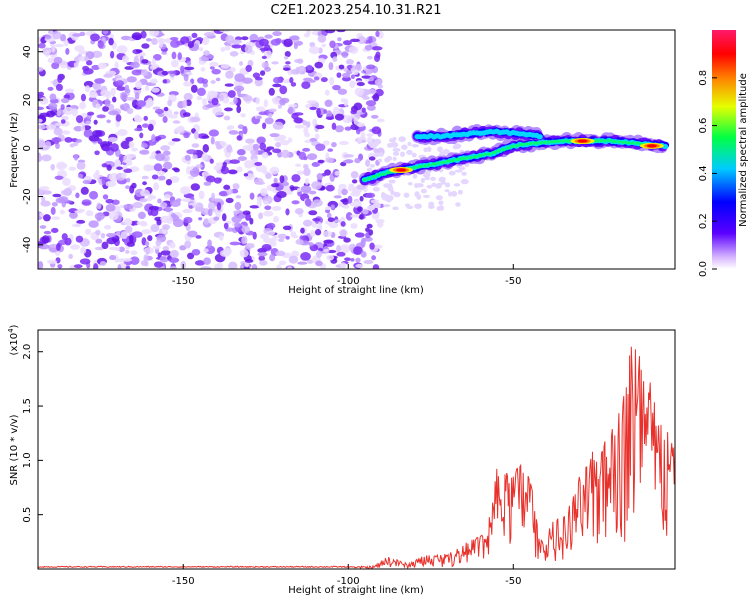 The height and width of the screenshot is (600, 750). Describe the element at coordinates (703, 78) in the screenshot. I see `colorbar-tick-label: 0.8` at that location.